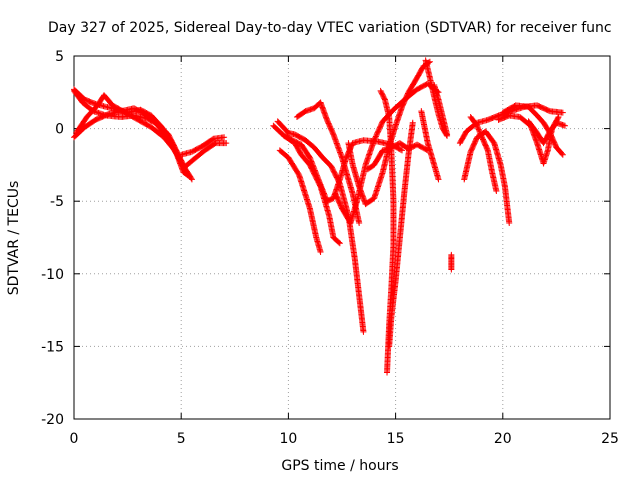 This screenshot has width=640, height=480. I want to click on series-d4, so click(528, 139).